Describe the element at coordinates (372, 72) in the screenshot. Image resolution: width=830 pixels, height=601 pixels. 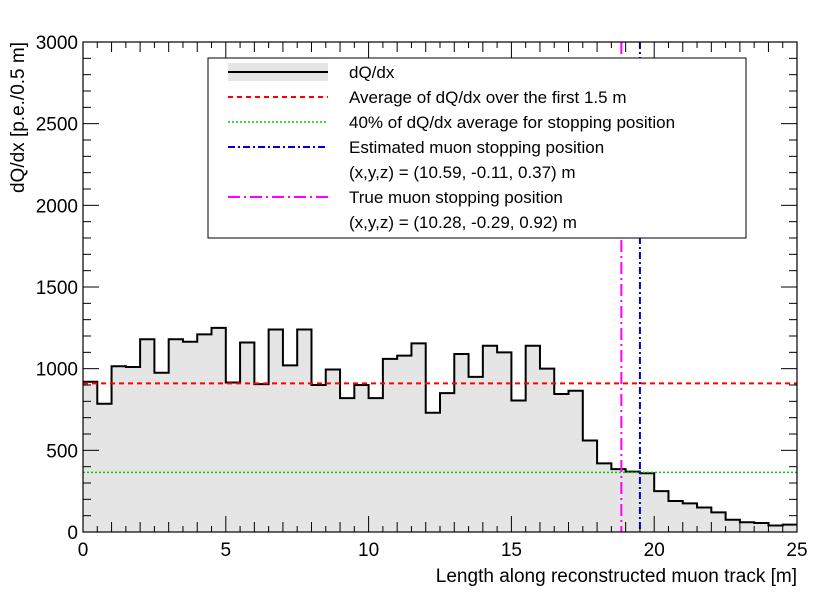
I see `legend-label: dQ/dx` at that location.